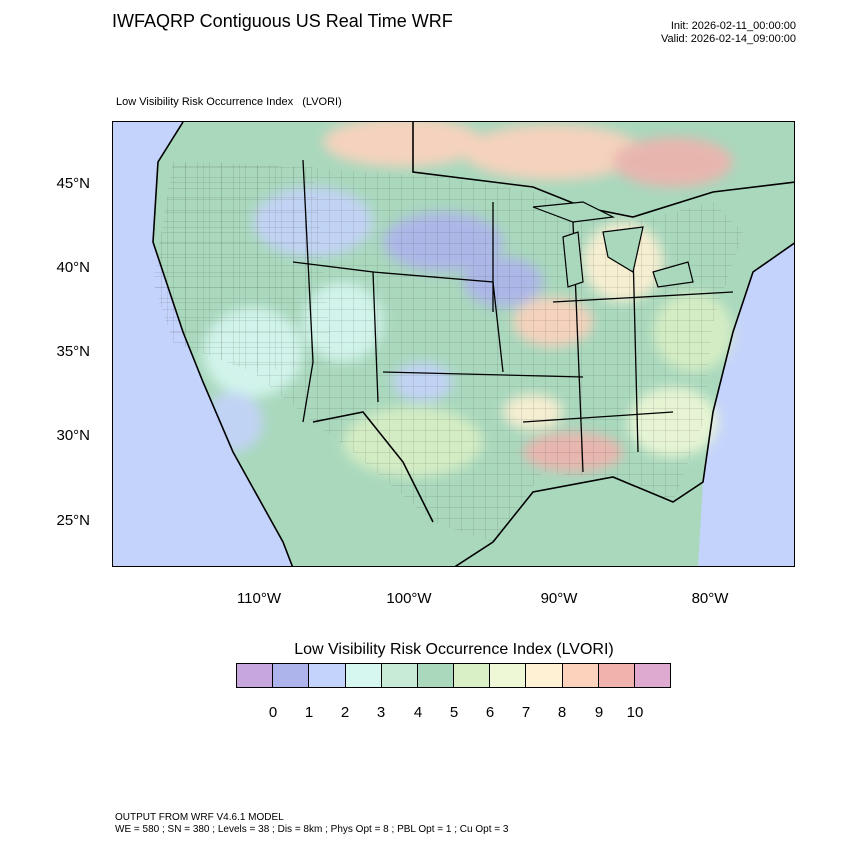 The image size is (850, 850). What do you see at coordinates (282, 21) in the screenshot?
I see `page-title: IWFAQRP Contiguous US Real Time WRF` at bounding box center [282, 21].